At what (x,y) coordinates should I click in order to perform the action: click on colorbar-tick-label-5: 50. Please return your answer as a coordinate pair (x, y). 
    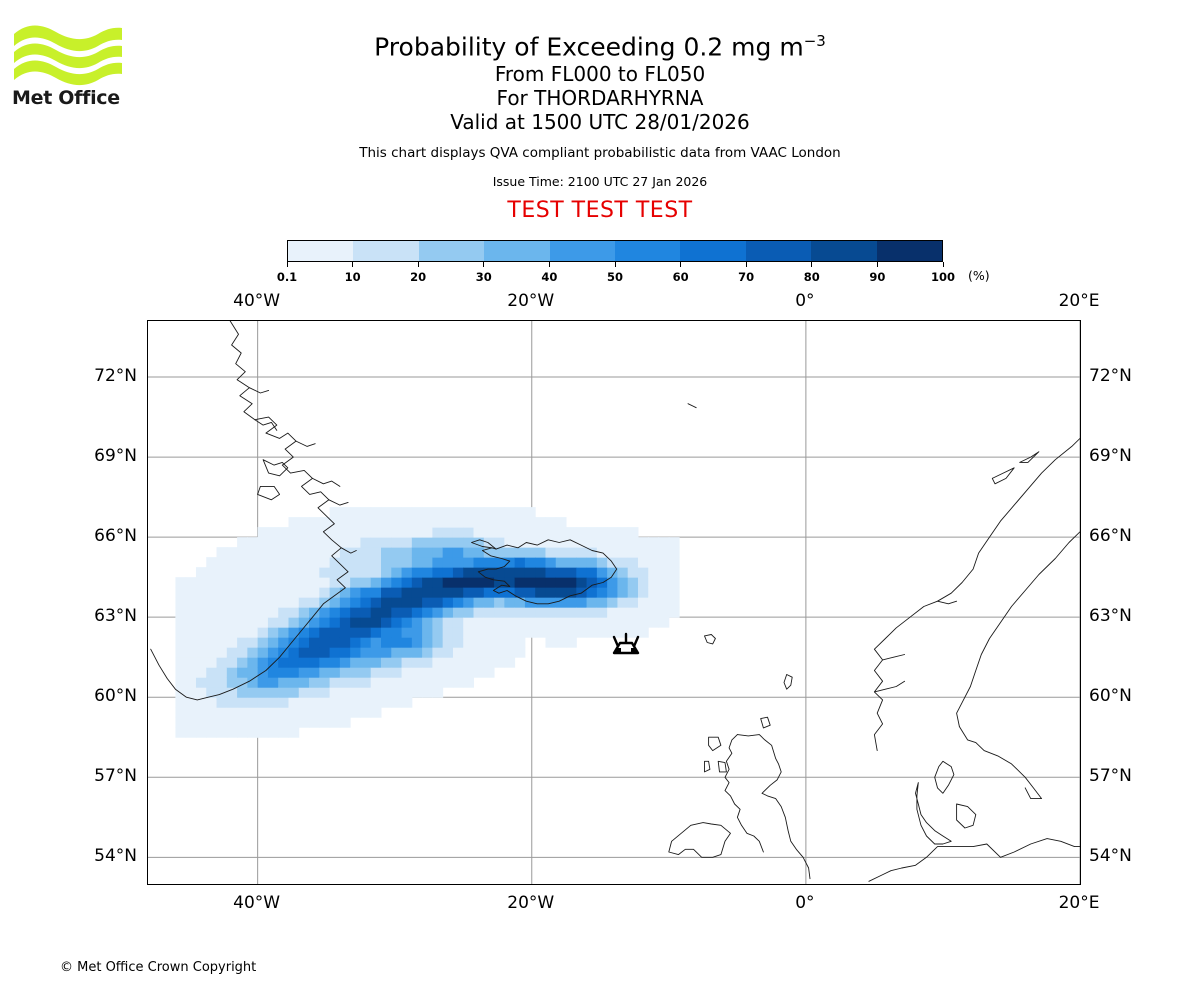
    Looking at the image, I should click on (615, 277).